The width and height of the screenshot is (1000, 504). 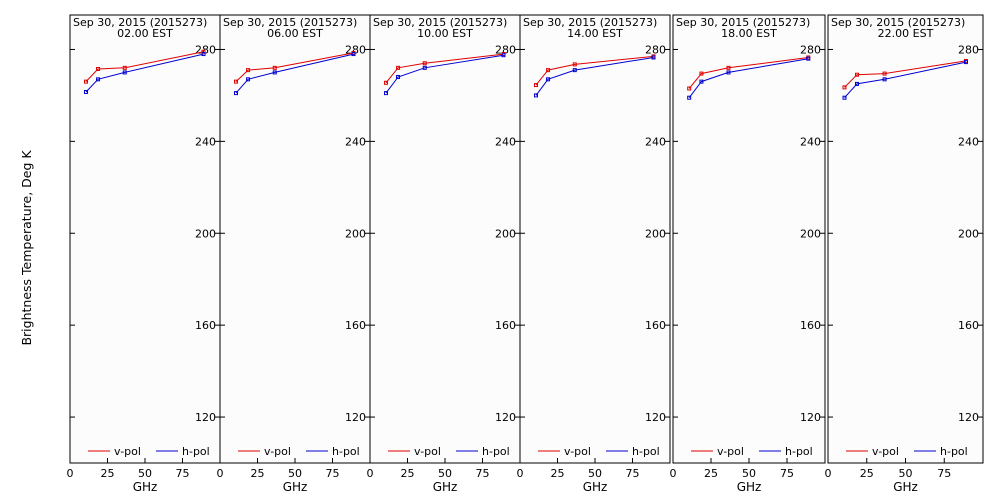 I want to click on panel-subtitle: 14.00 EST, so click(x=595, y=33).